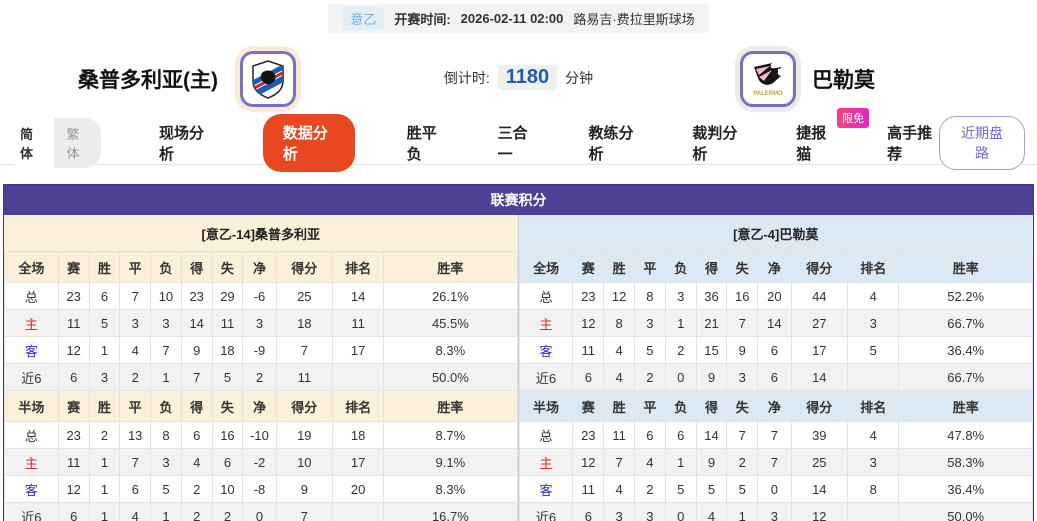  What do you see at coordinates (181, 143) in the screenshot?
I see `tab-live-analysis: 现场分析` at bounding box center [181, 143].